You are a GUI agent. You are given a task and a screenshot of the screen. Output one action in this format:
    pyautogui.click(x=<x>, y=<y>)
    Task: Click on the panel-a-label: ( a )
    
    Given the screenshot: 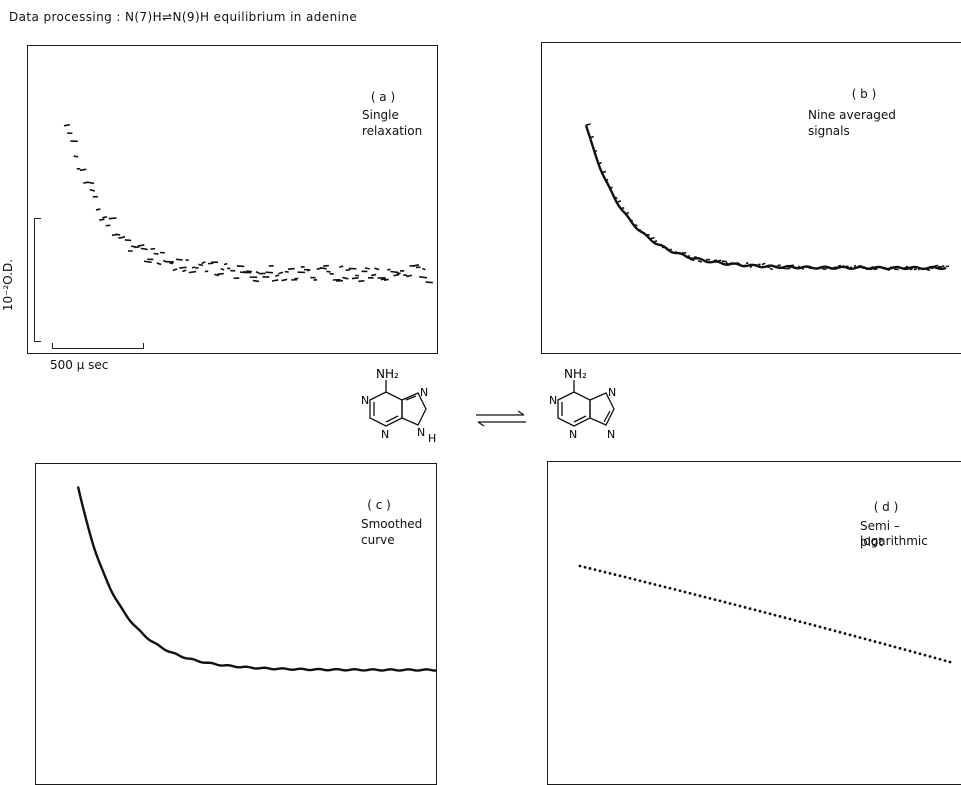 What is the action you would take?
    pyautogui.click(x=383, y=97)
    